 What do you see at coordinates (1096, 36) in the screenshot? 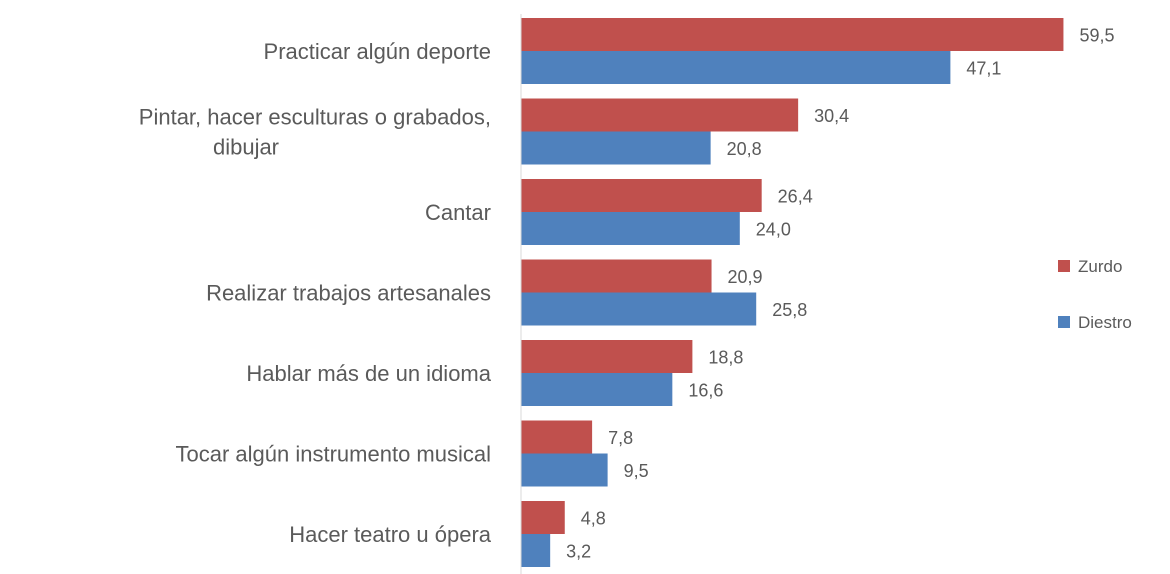
I see `value-label-zurdo-0: 59,5` at bounding box center [1096, 36].